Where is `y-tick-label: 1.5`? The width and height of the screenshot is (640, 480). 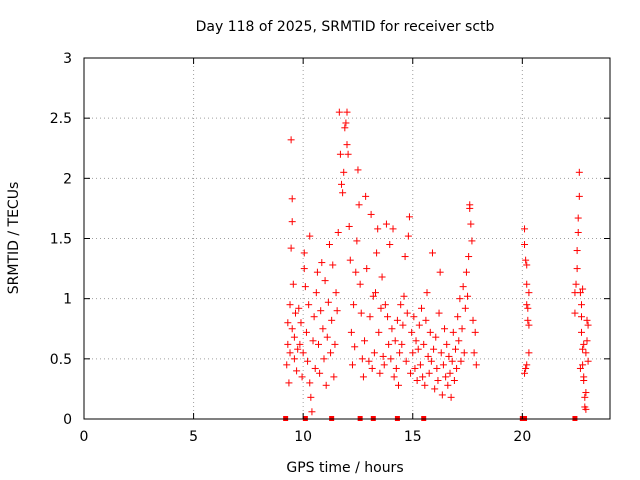 y-tick-label: 1.5 is located at coordinates (61, 240).